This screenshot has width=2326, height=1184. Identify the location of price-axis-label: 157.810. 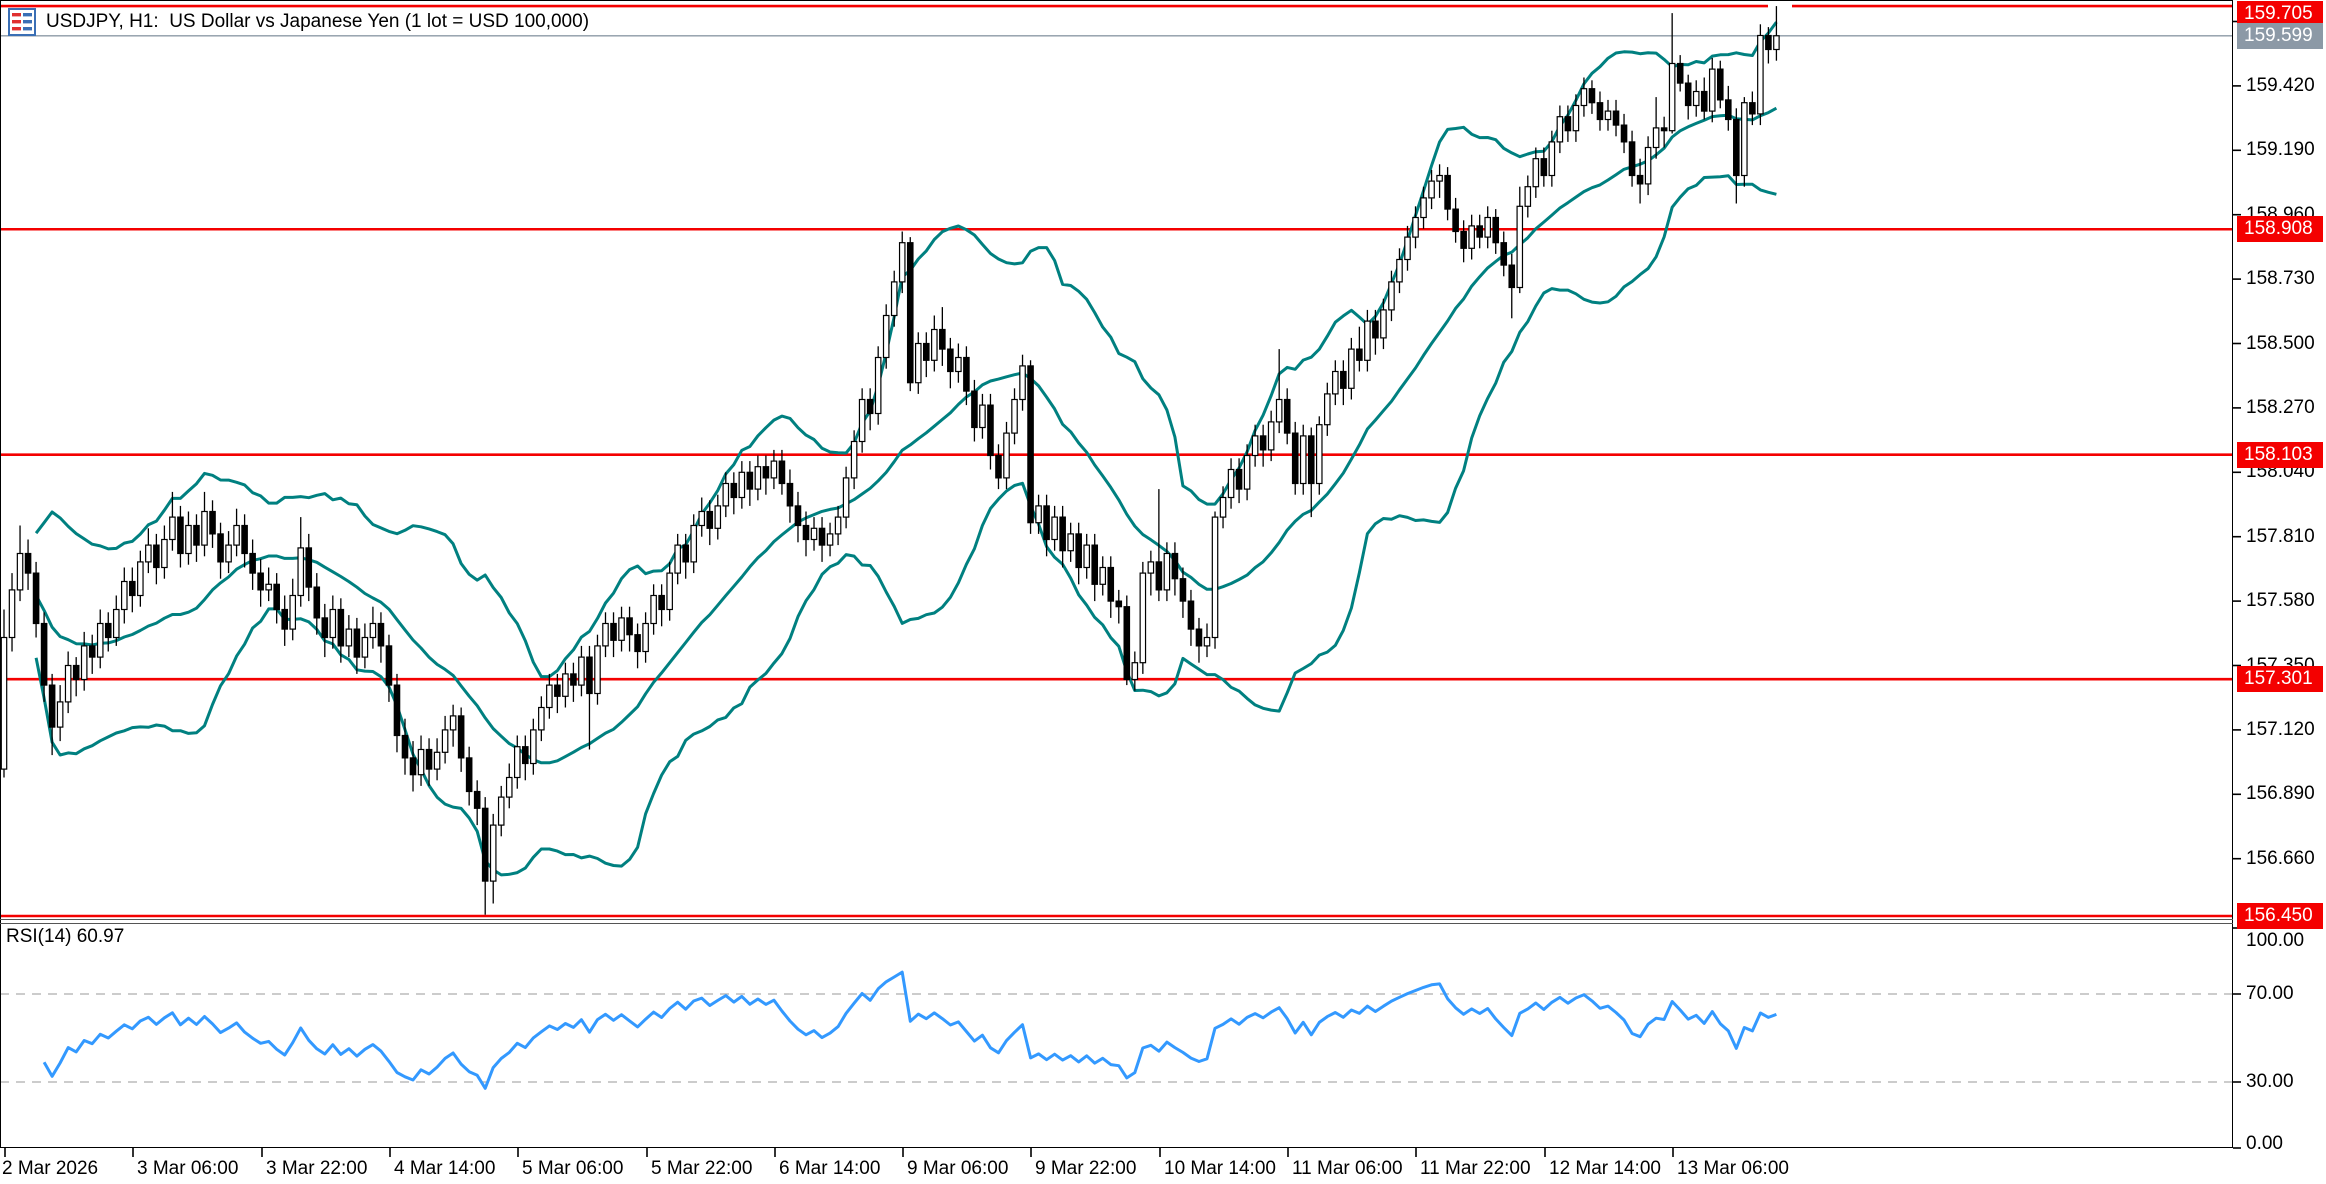
(2280, 536).